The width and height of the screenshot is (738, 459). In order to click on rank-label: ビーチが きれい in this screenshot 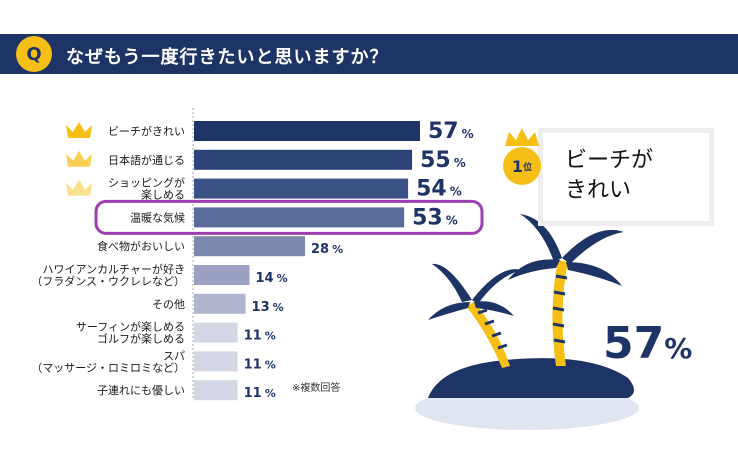, I will do `click(609, 175)`.